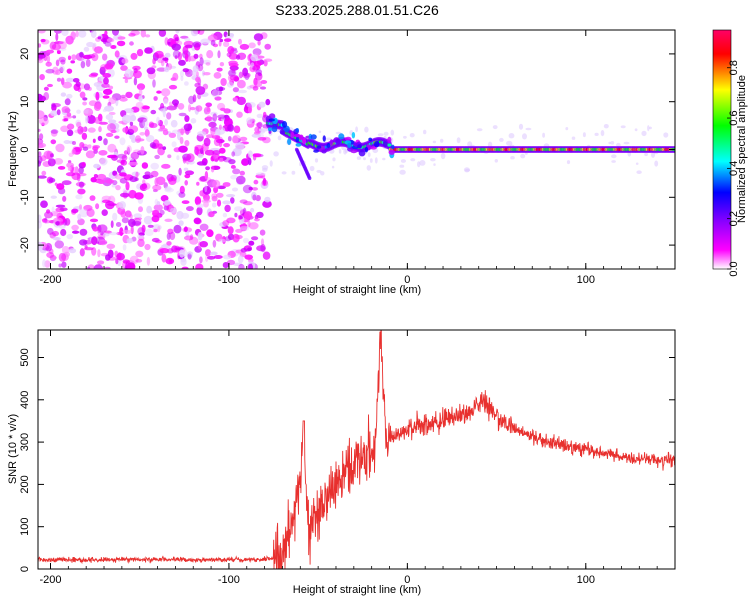  Describe the element at coordinates (742, 149) in the screenshot. I see `colorbar-label: Normalized spectral amplitude` at that location.